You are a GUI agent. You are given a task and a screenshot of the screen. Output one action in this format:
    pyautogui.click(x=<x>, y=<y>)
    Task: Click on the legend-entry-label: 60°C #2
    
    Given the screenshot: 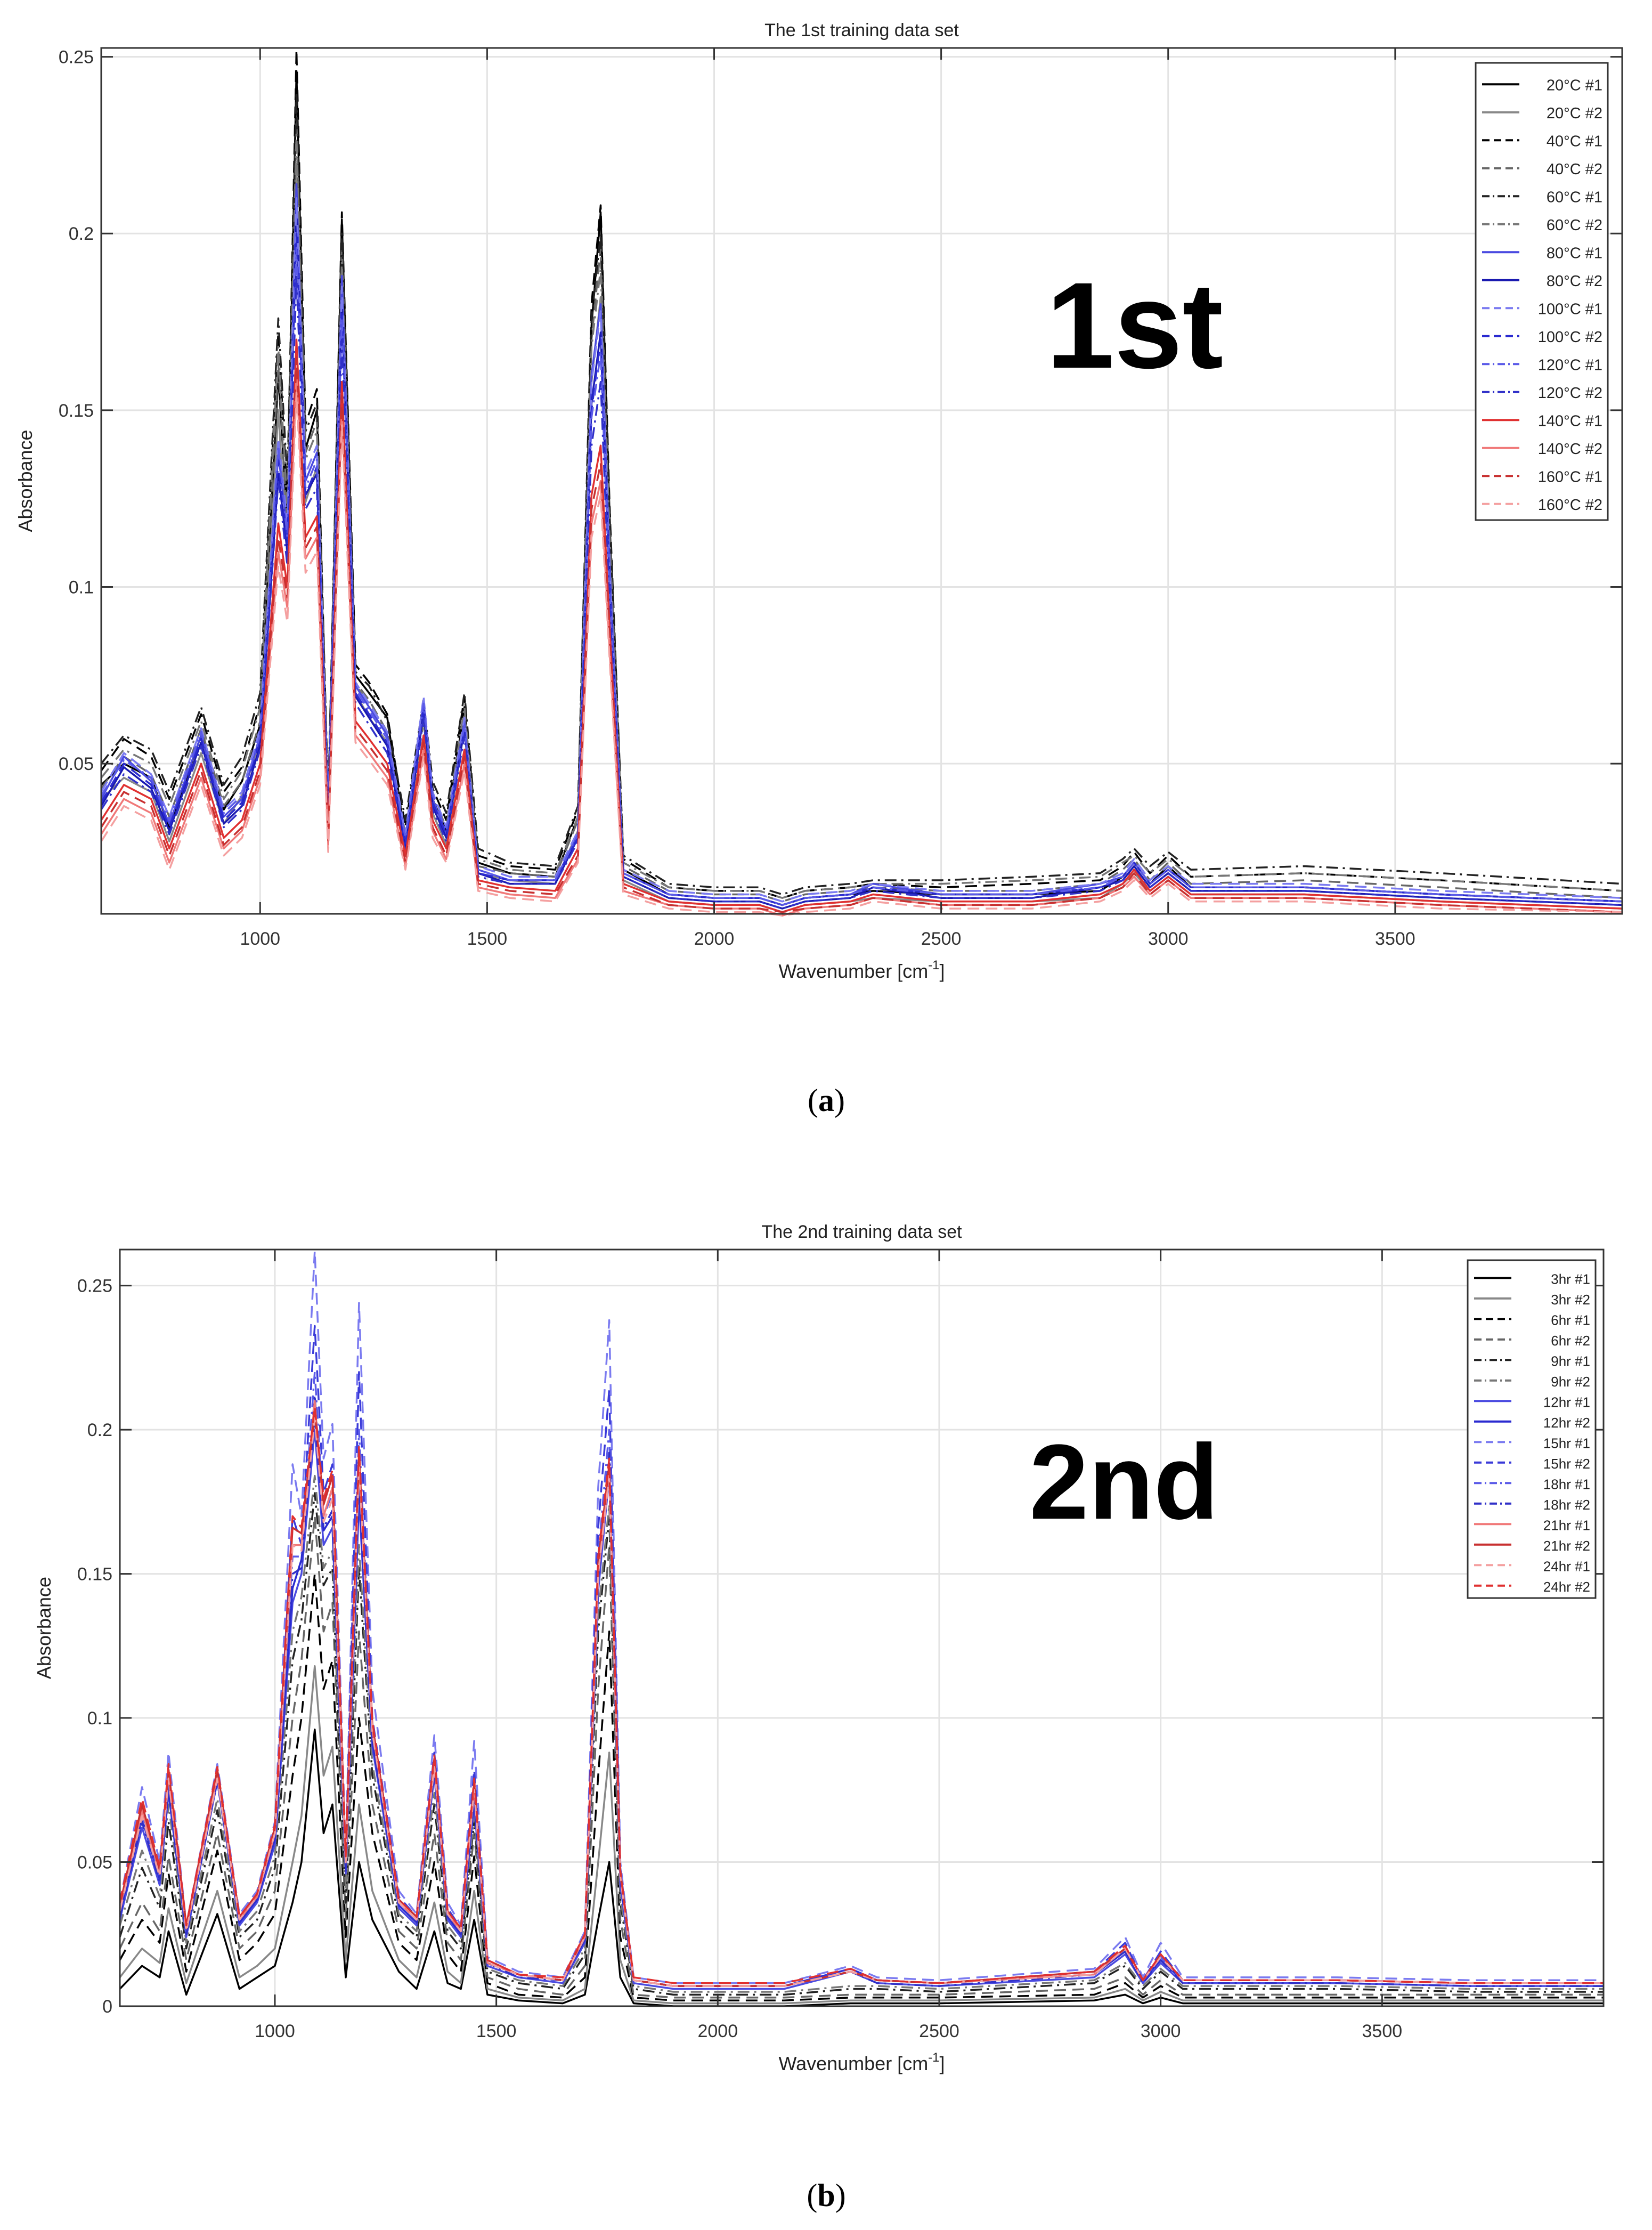 What is the action you would take?
    pyautogui.click(x=1574, y=225)
    